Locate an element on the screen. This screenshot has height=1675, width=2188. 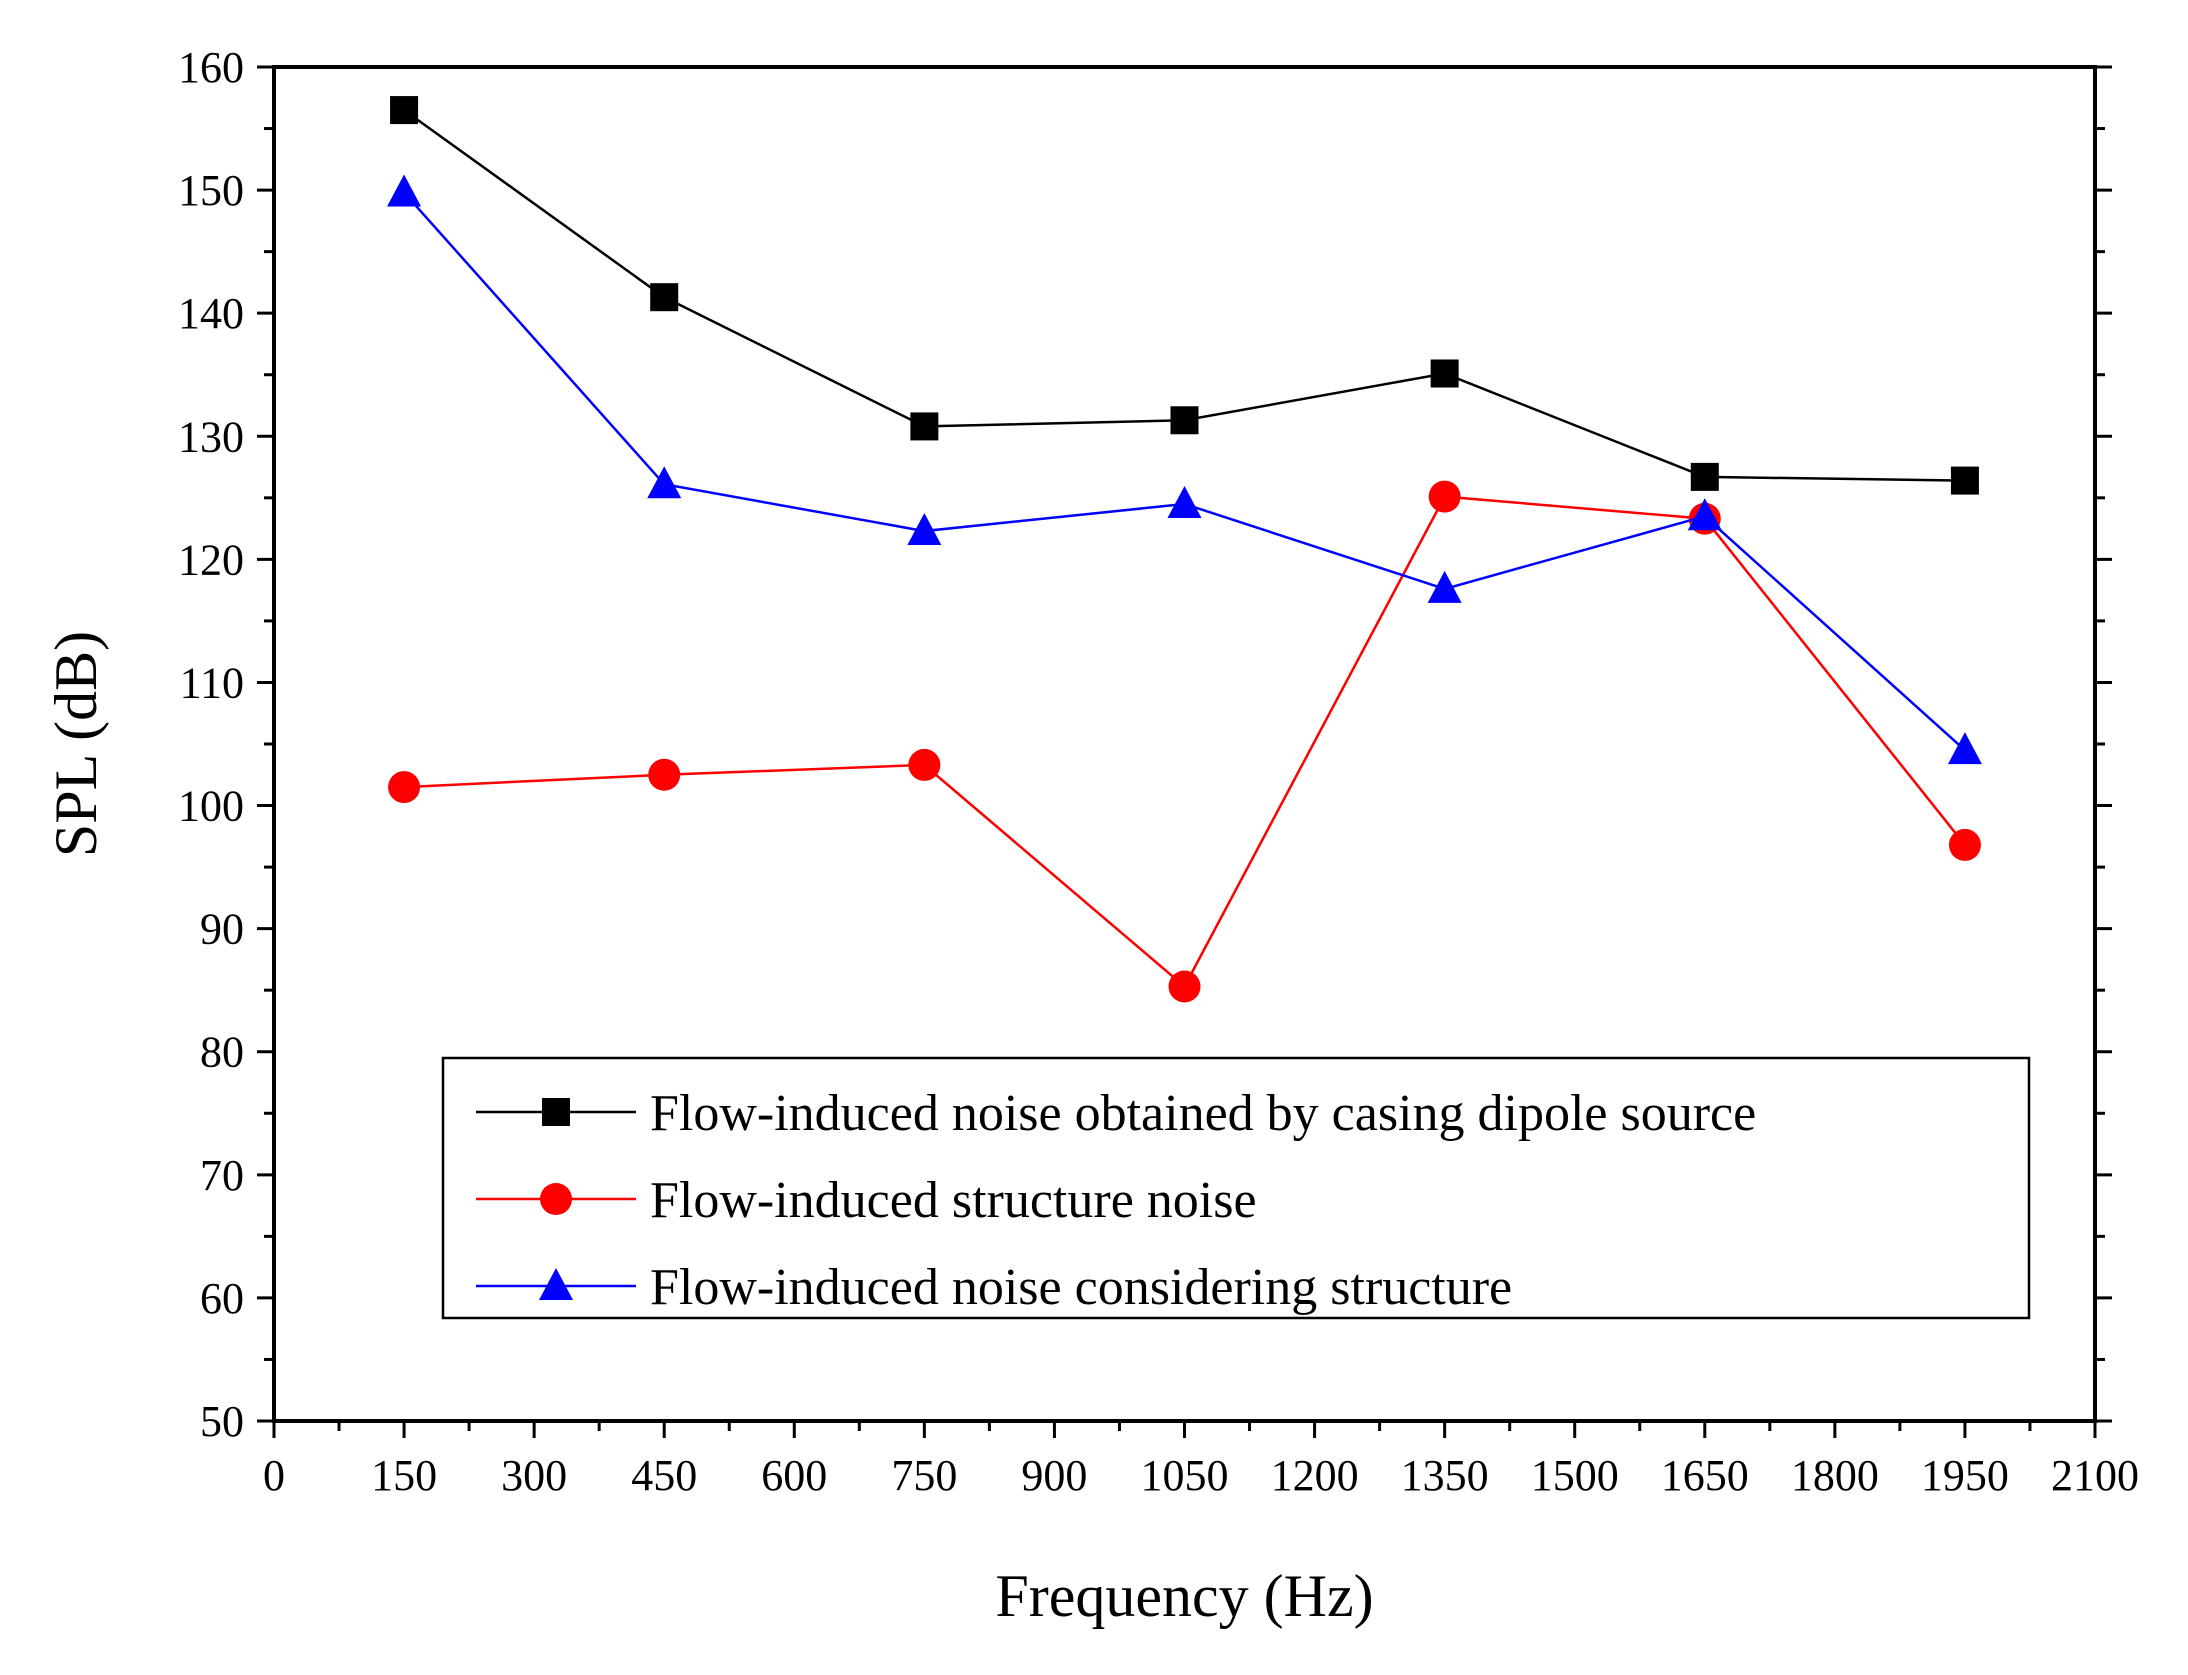
legend-label: Flow-induced noise considering structure is located at coordinates (1081, 1287).